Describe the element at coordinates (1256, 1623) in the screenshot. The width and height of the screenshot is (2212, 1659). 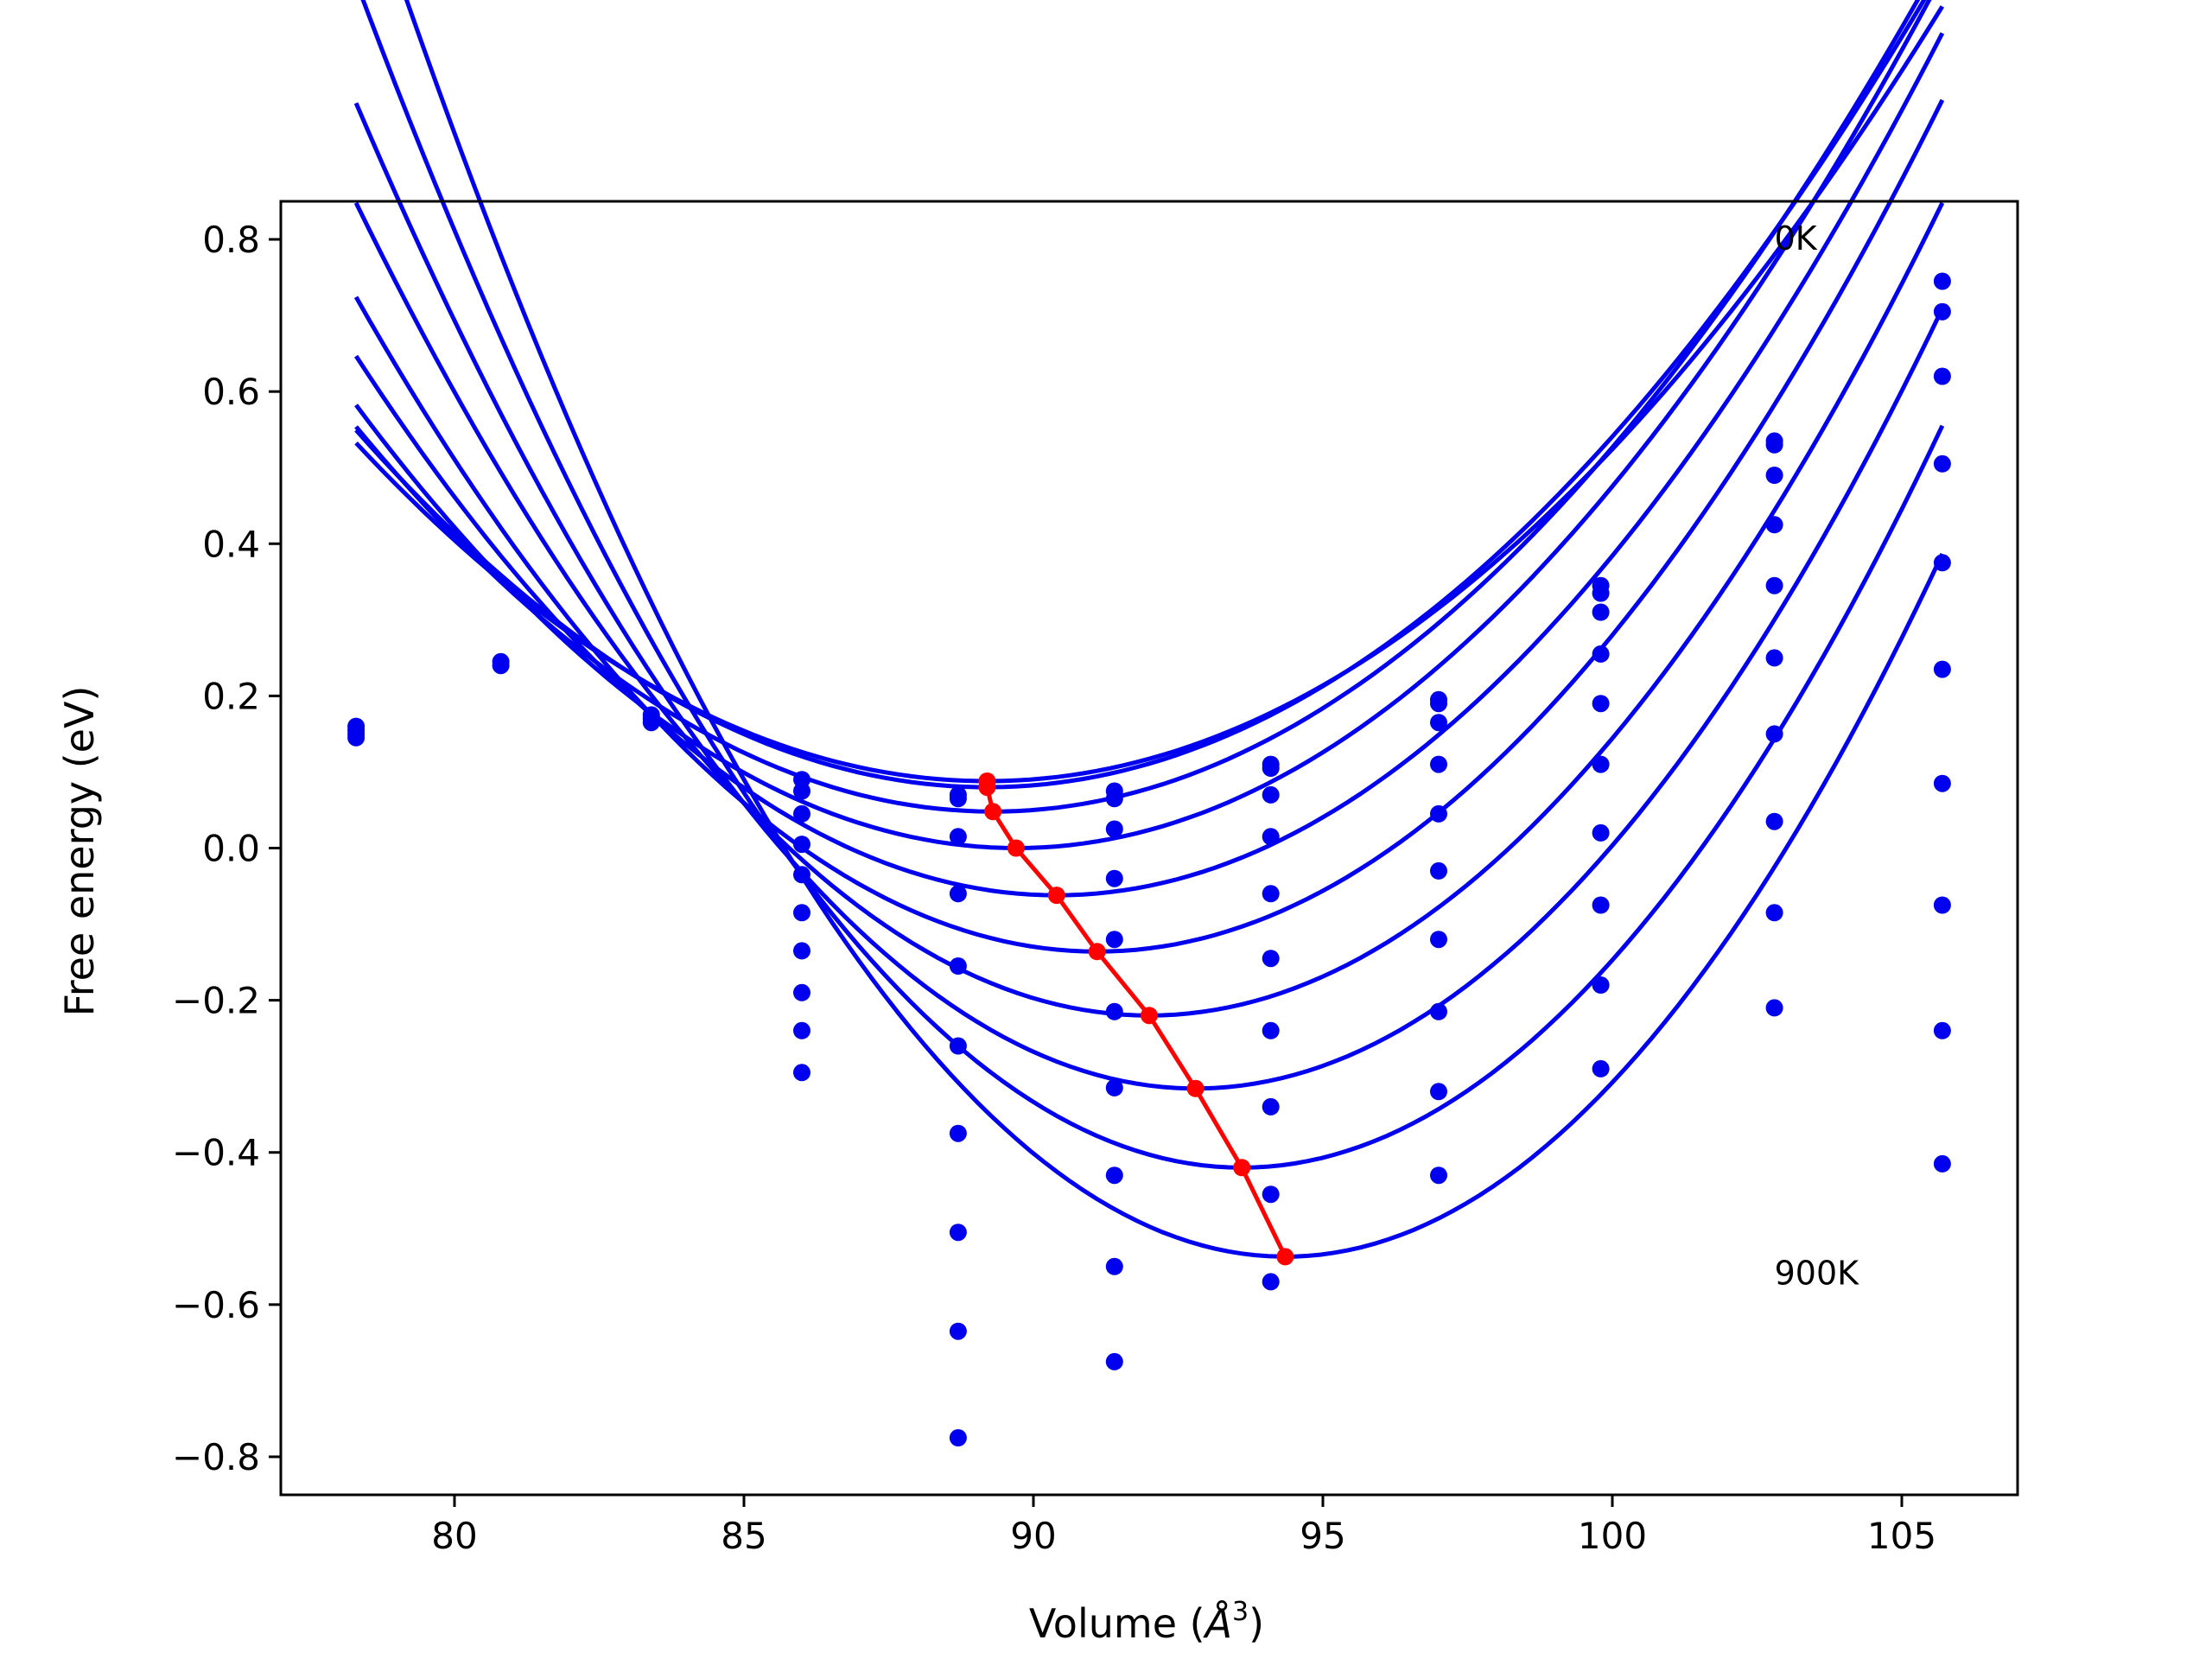
I see `x-axis-title-suffix: )` at that location.